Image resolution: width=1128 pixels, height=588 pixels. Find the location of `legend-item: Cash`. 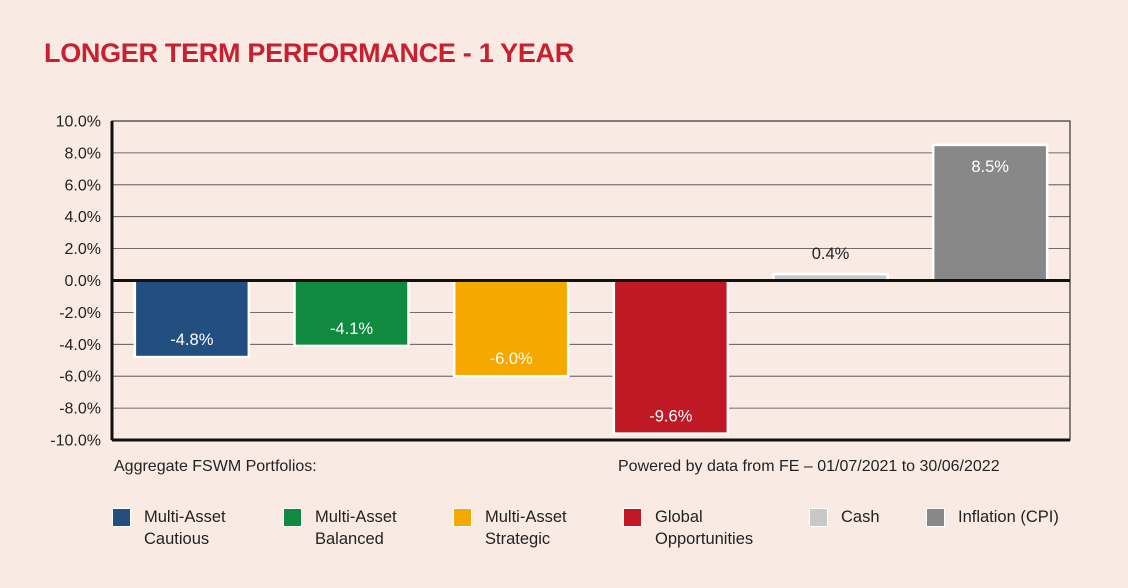

legend-item: Cash is located at coordinates (844, 517).